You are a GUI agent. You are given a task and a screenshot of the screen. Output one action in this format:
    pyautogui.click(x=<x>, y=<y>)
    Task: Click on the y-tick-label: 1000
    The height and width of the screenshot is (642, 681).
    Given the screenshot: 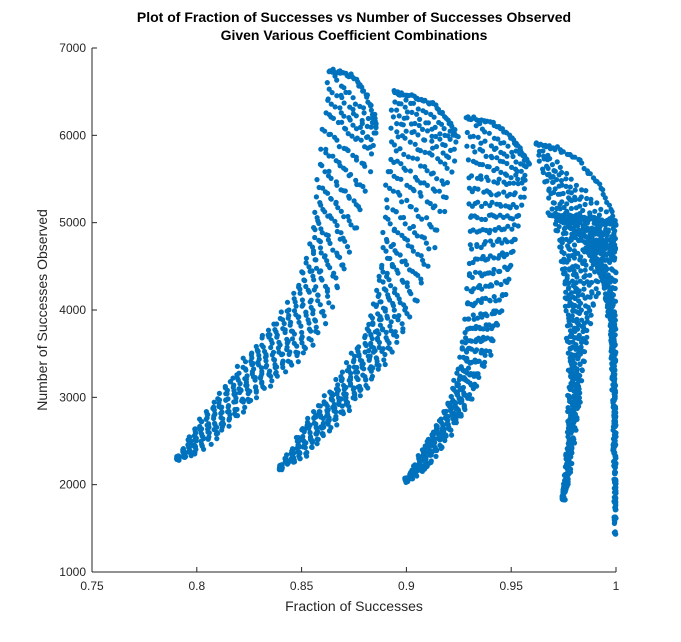 What is the action you would take?
    pyautogui.click(x=72, y=572)
    